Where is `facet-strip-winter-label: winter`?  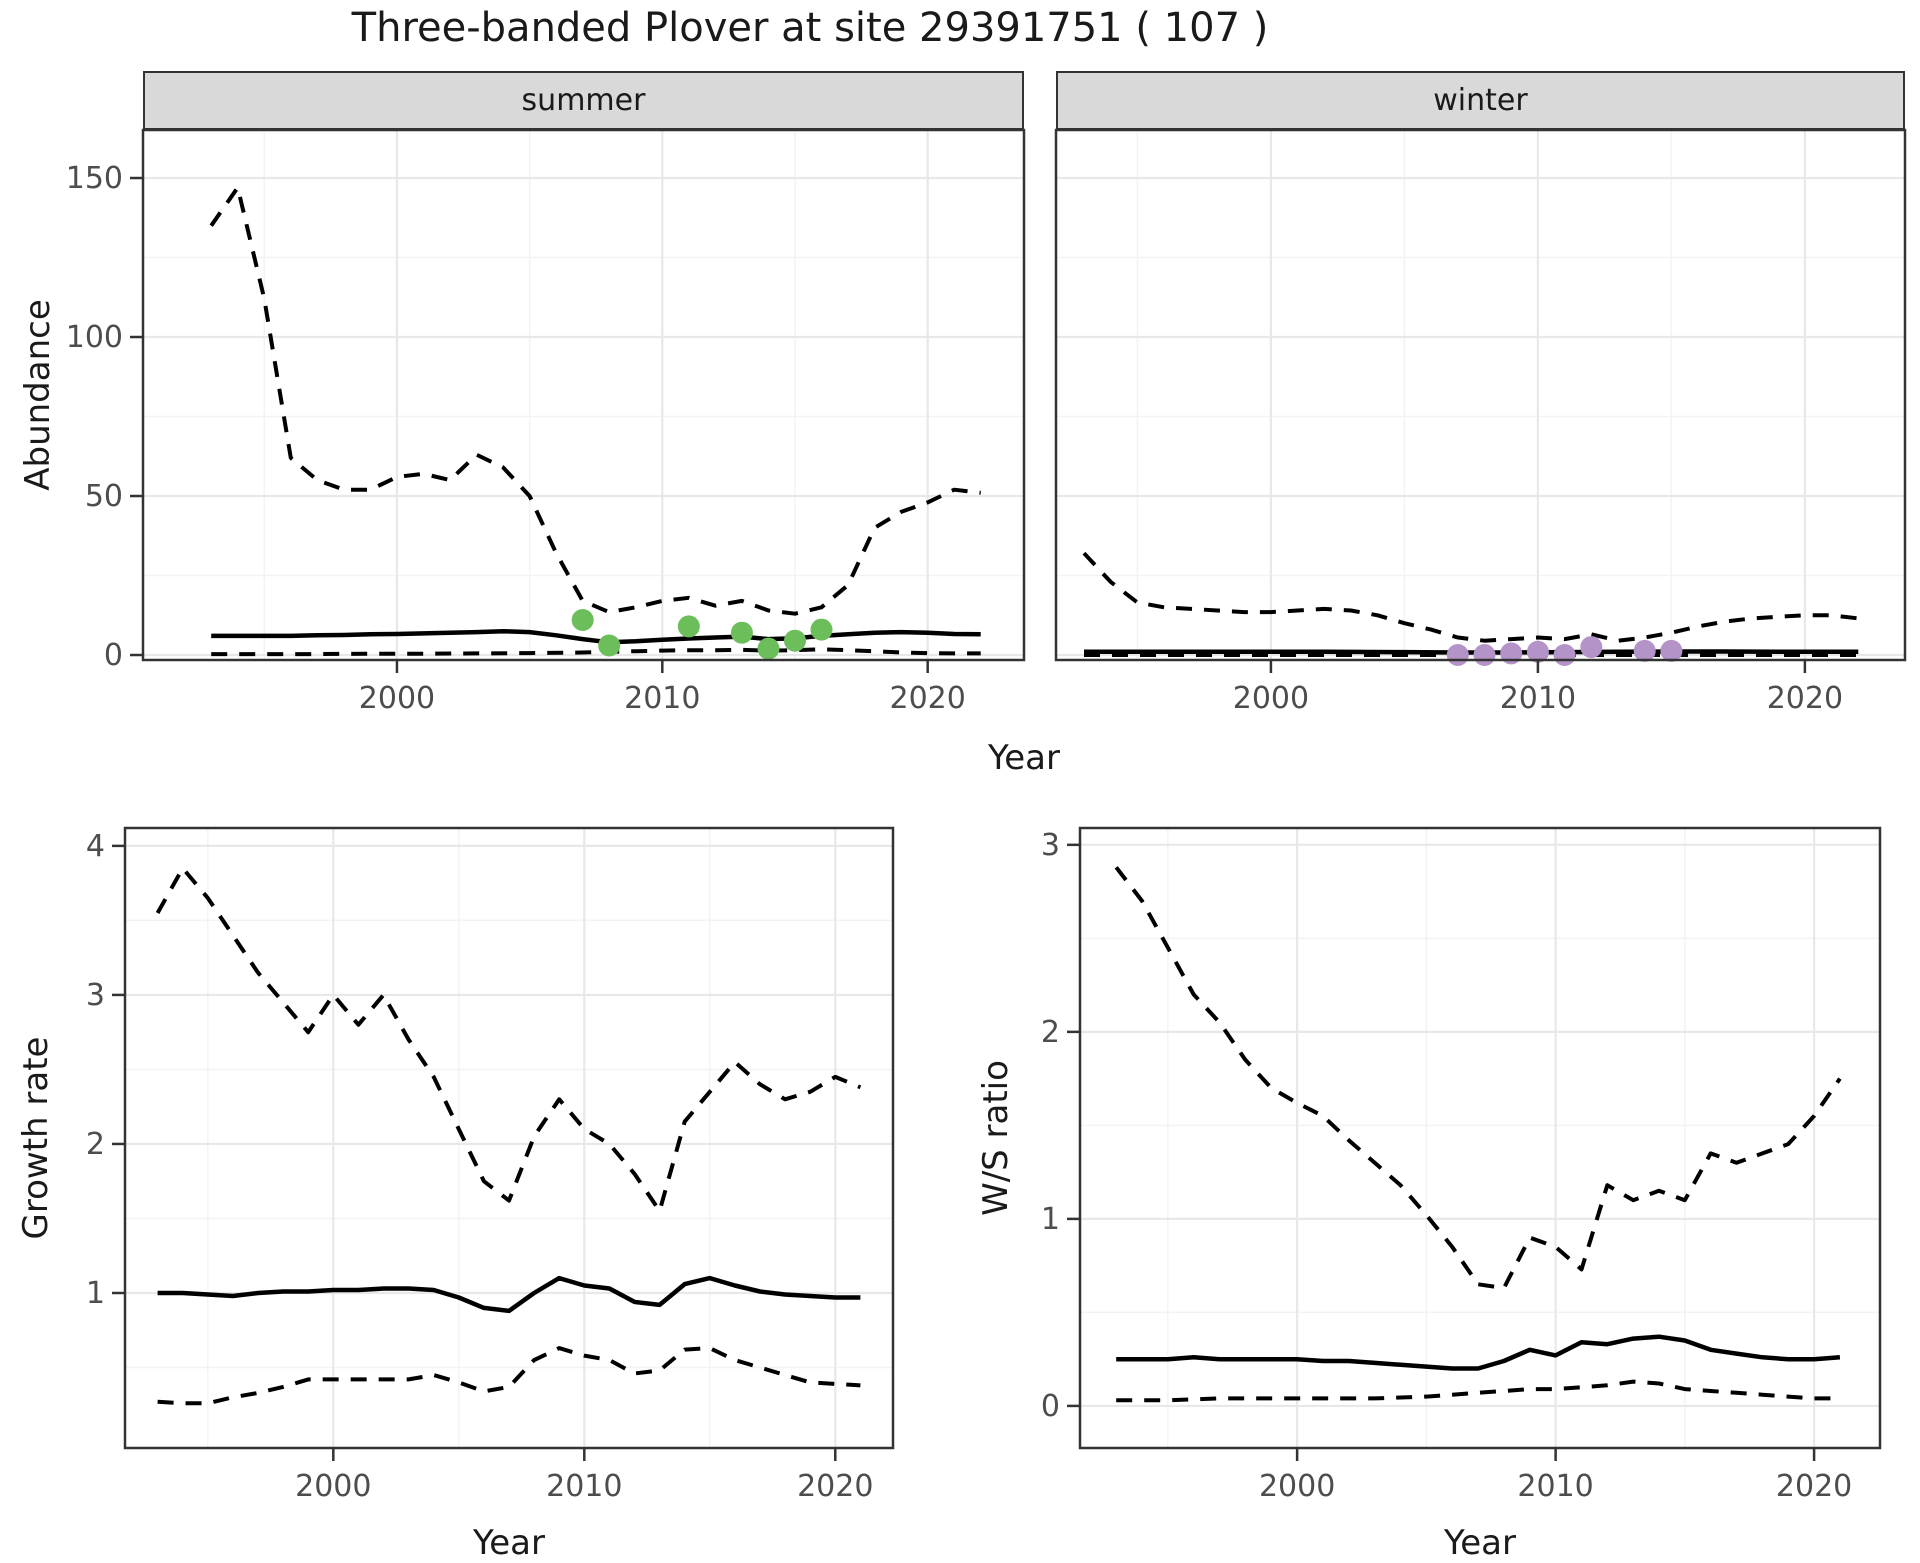
facet-strip-winter-label: winter is located at coordinates (1480, 100).